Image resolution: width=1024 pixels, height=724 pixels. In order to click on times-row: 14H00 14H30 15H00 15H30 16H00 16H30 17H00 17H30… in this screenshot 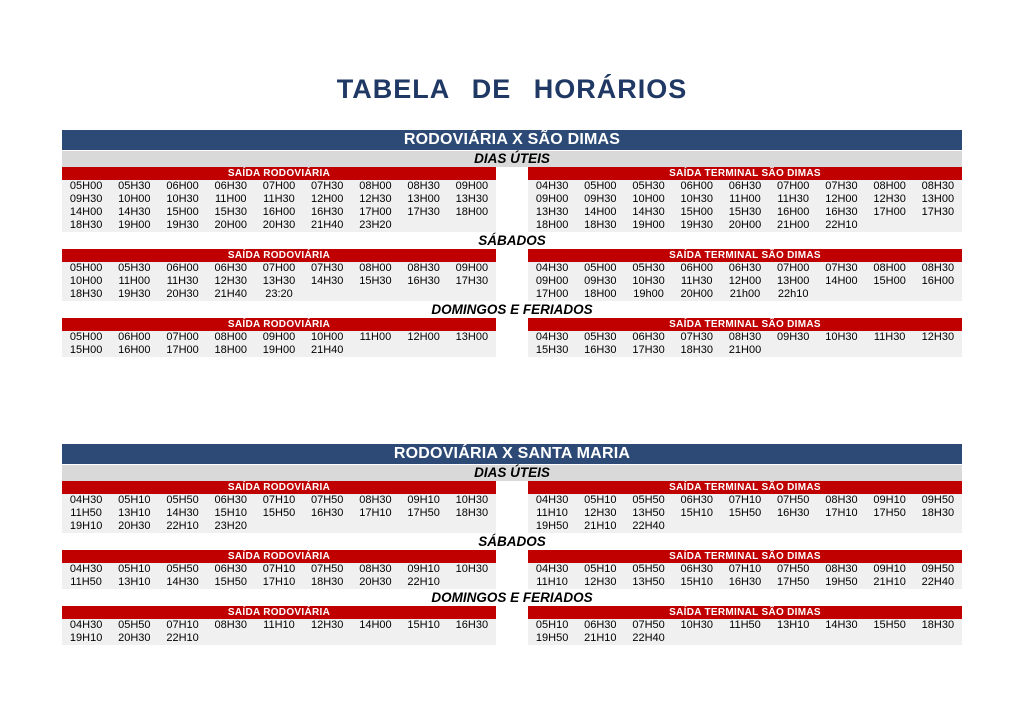, I will do `click(279, 212)`.